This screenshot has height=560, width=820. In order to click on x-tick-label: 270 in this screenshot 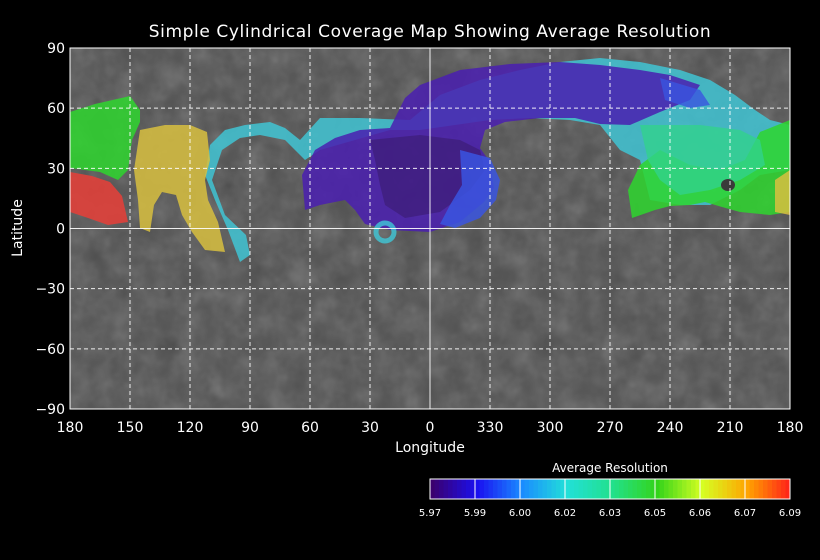, I will do `click(610, 428)`.